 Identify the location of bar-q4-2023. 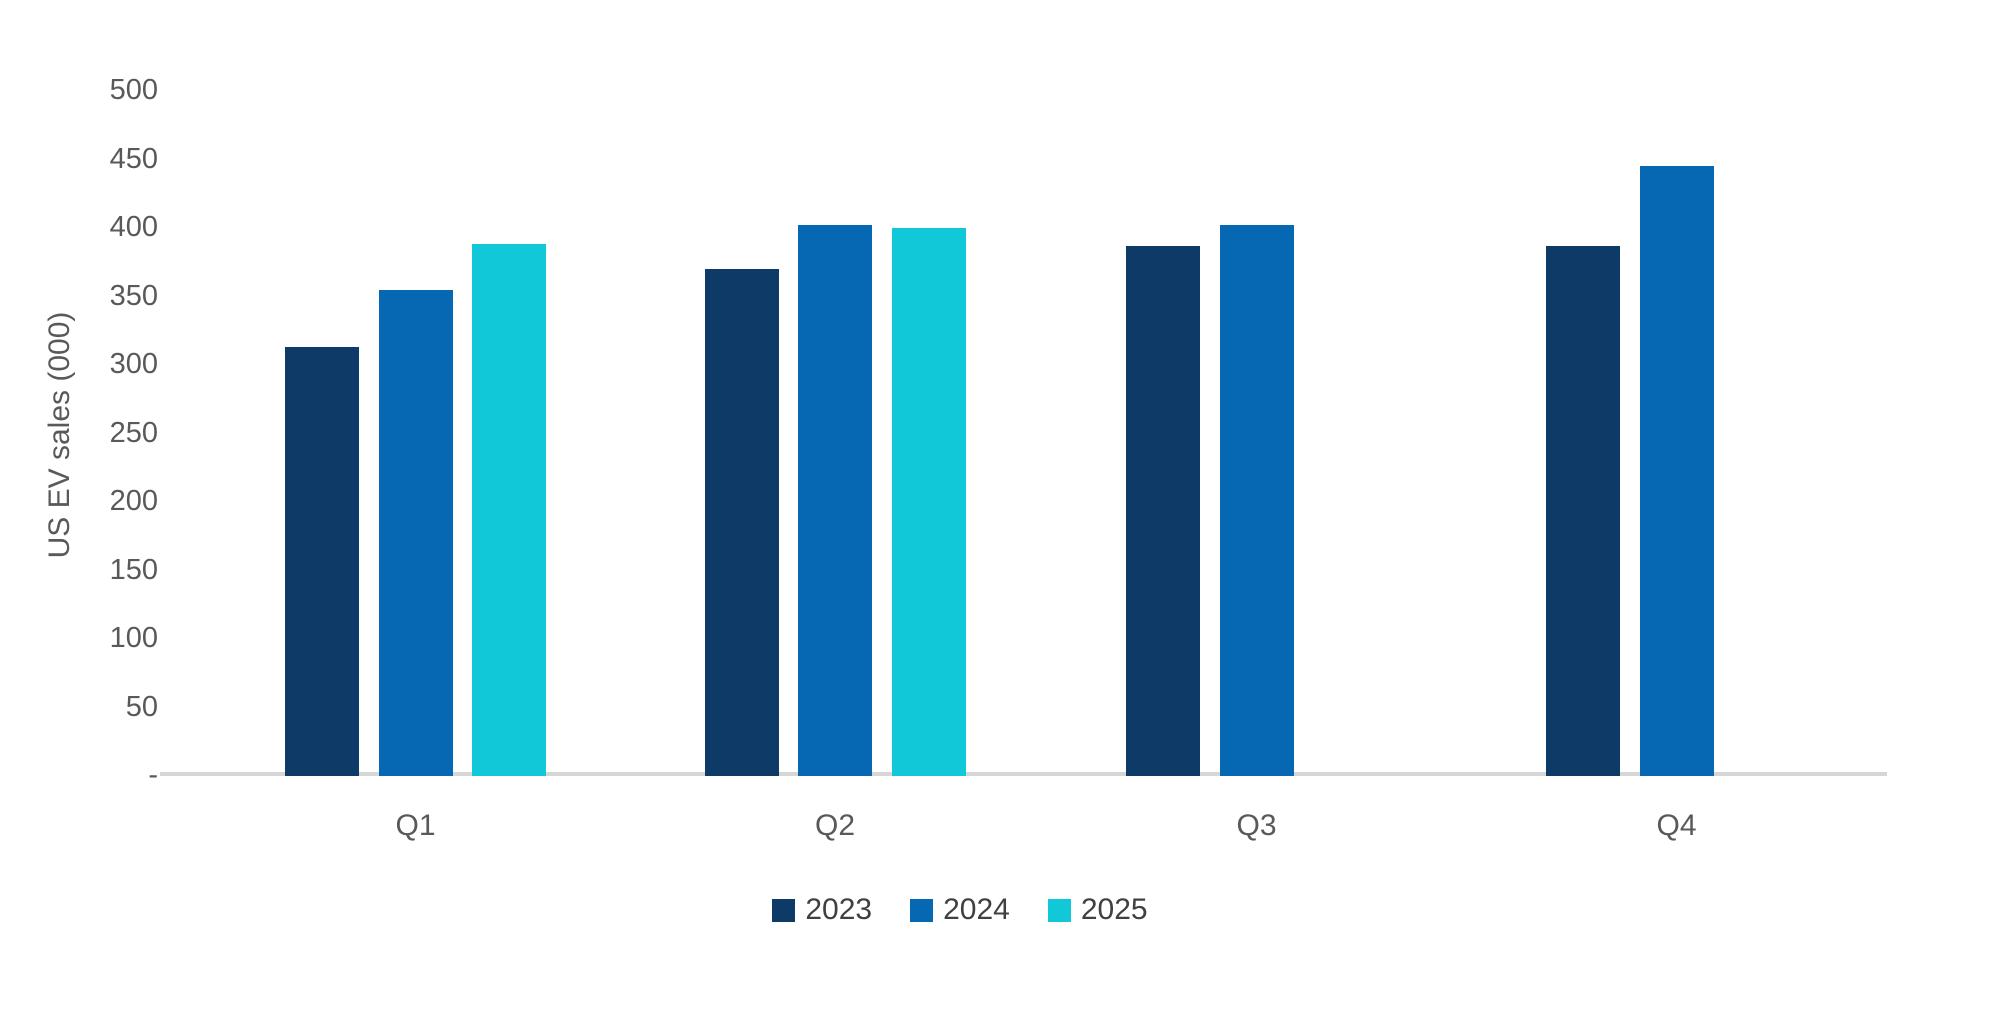
(1583, 510).